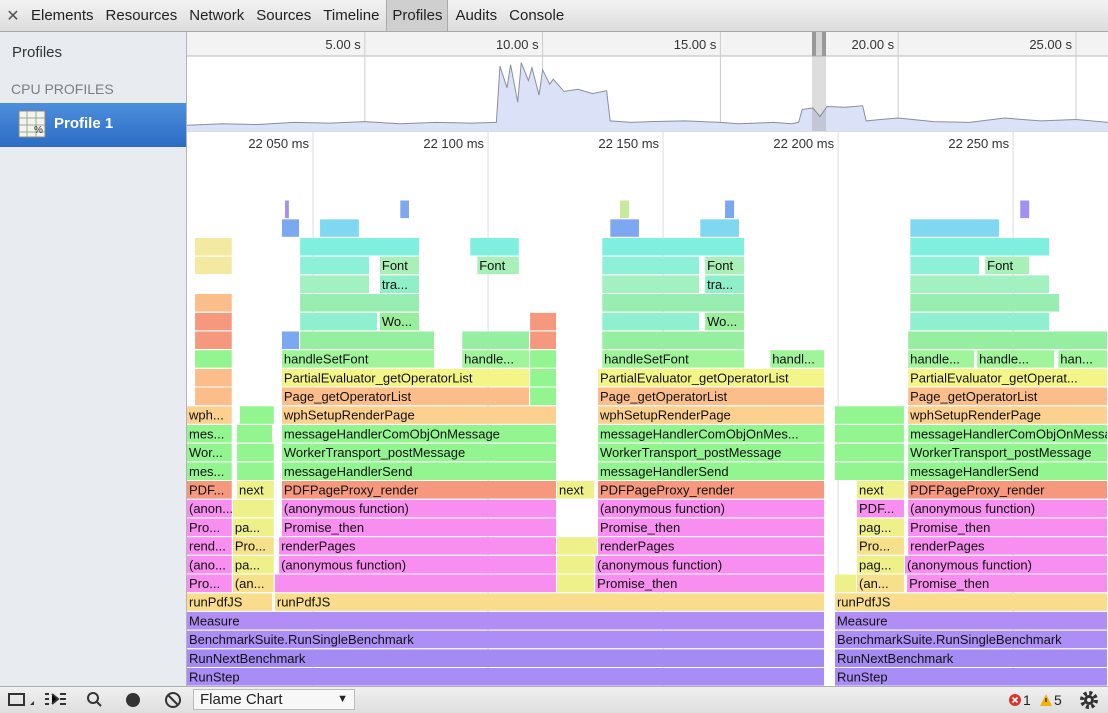  What do you see at coordinates (694, 377) in the screenshot?
I see `flame-label: PartialEvaluator_getOperatorList` at bounding box center [694, 377].